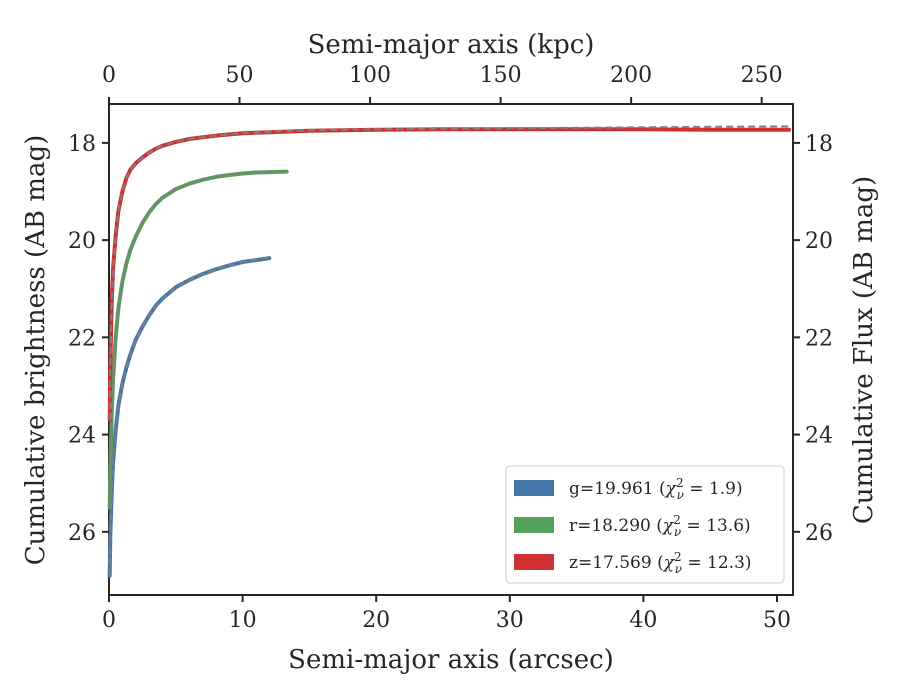 The width and height of the screenshot is (900, 700). What do you see at coordinates (510, 620) in the screenshot?
I see `bottom-x-tick-label: 30` at bounding box center [510, 620].